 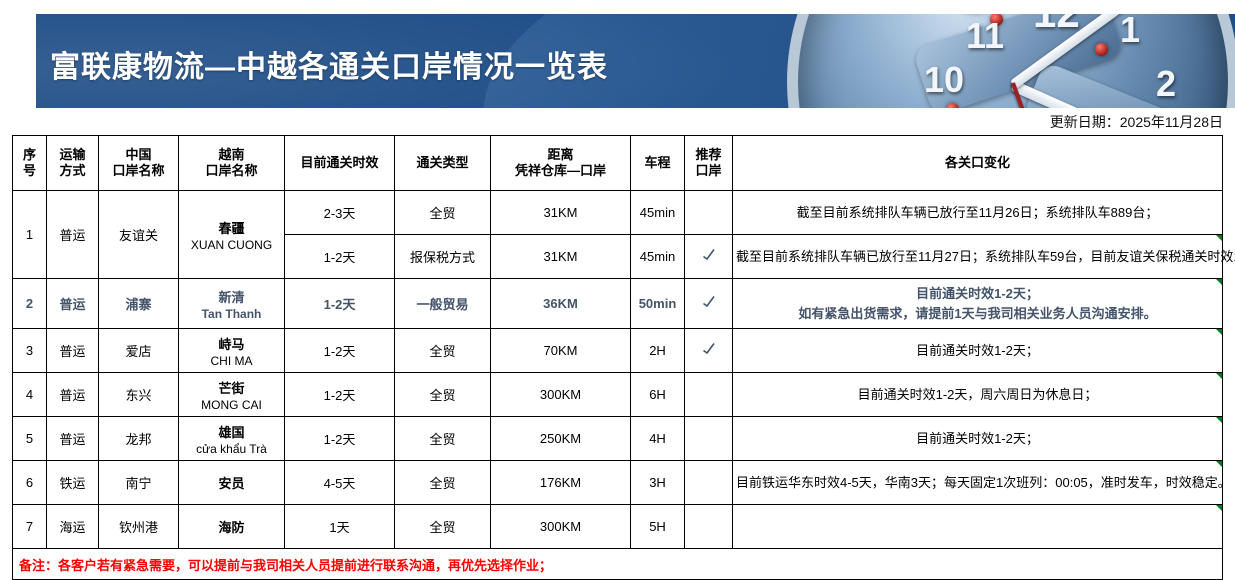 What do you see at coordinates (657, 303) in the screenshot?
I see `cell-drive: 50min` at bounding box center [657, 303].